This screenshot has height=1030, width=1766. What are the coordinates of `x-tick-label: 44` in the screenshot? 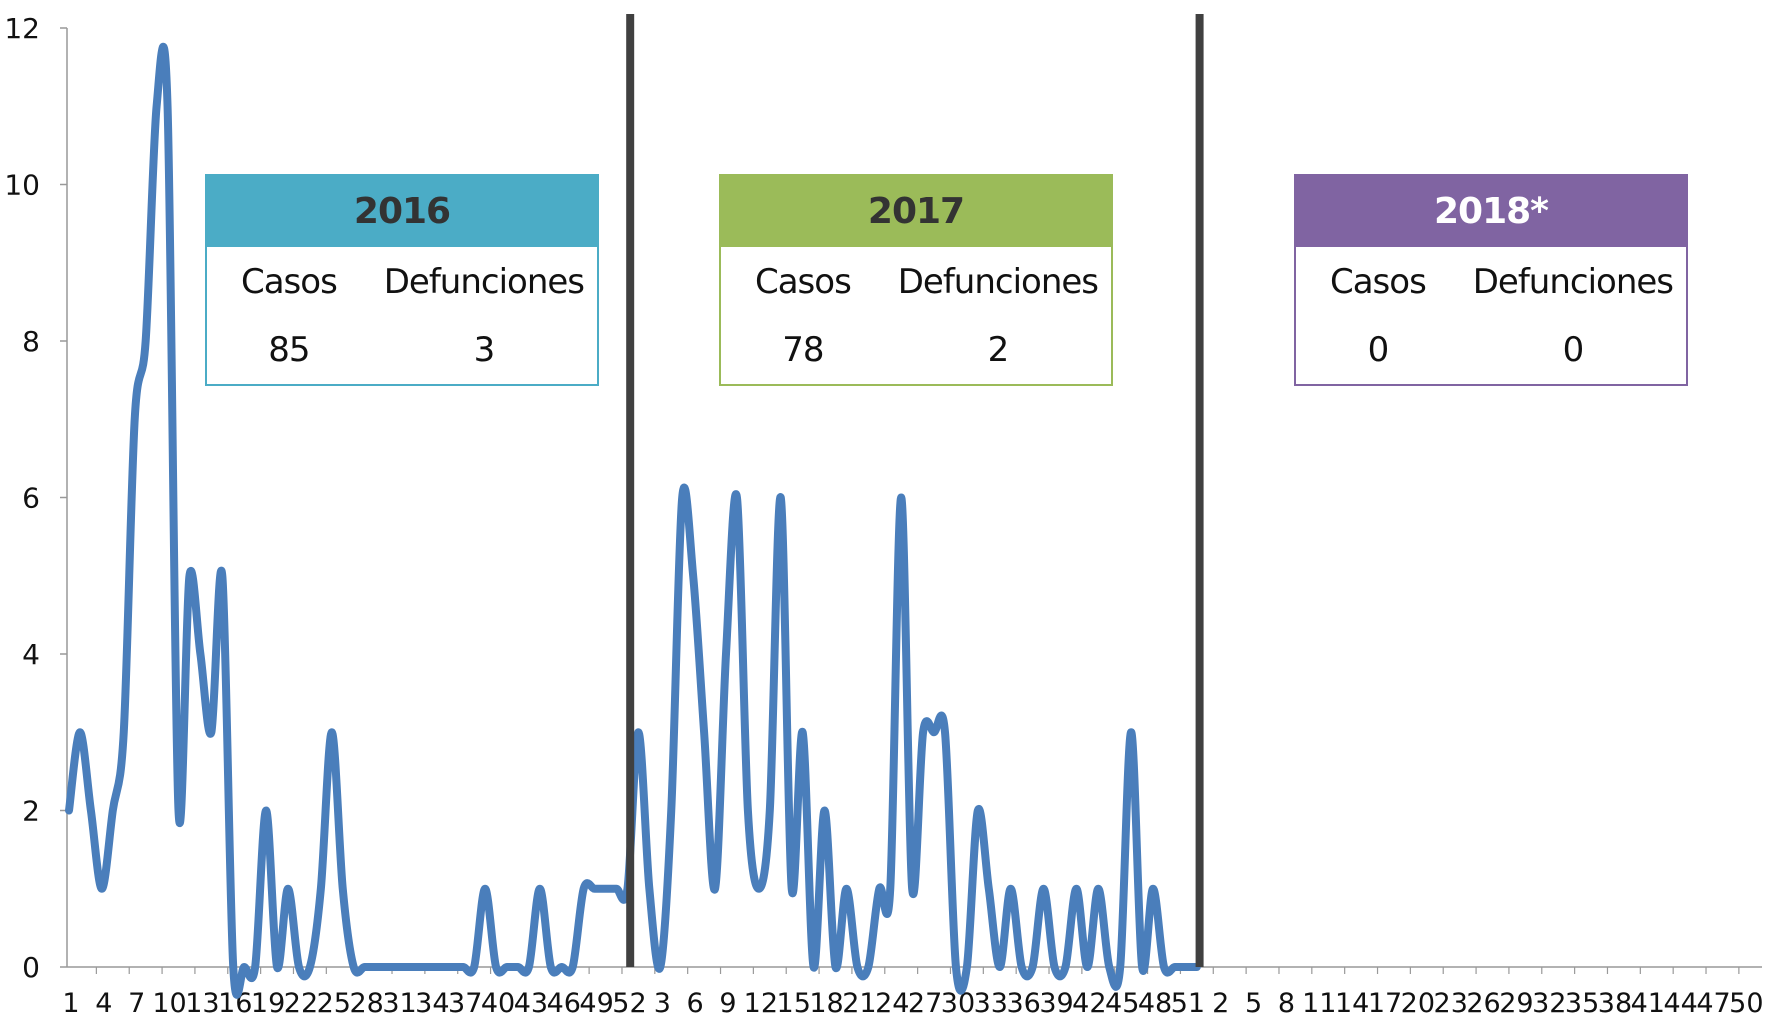 It's located at (1680, 1003).